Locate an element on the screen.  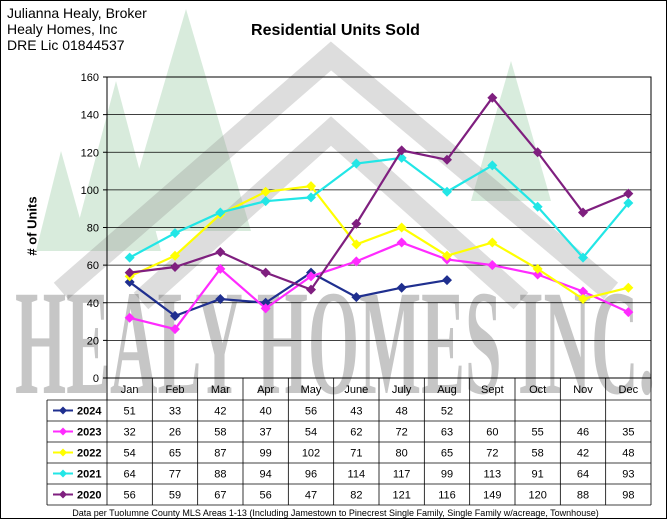
y-axis-ticks: 0 20 40 60 80 100 120 140 160 is located at coordinates (90, 228).